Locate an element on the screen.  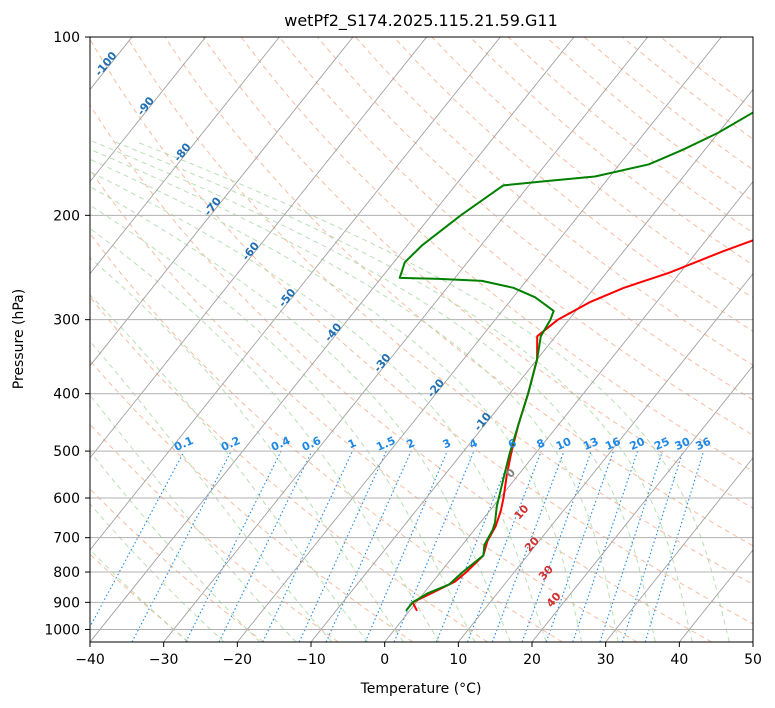
y-tick-label: 800 is located at coordinates (66, 573).